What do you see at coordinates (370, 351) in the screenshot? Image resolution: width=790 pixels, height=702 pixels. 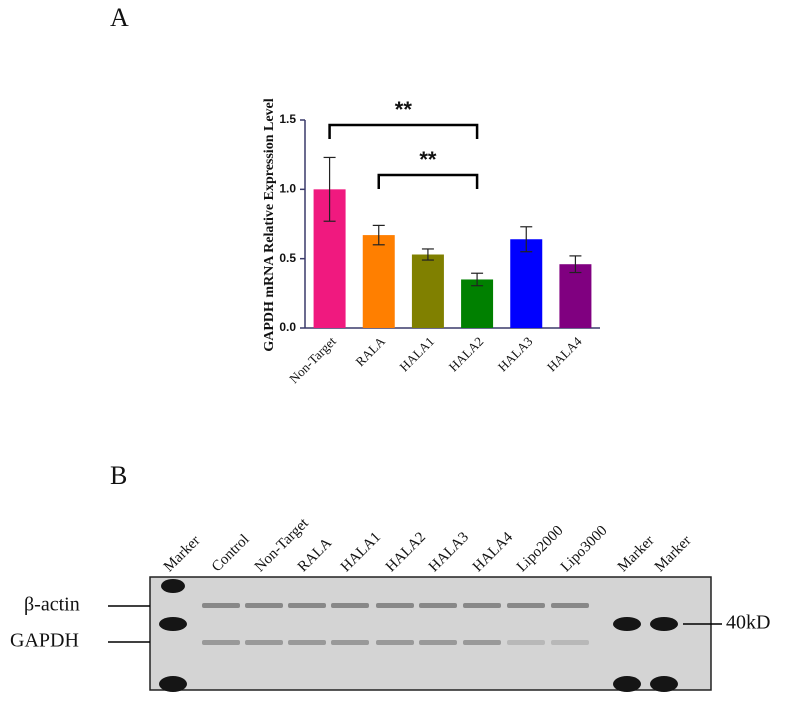 I see `x-tick-label: RALA` at bounding box center [370, 351].